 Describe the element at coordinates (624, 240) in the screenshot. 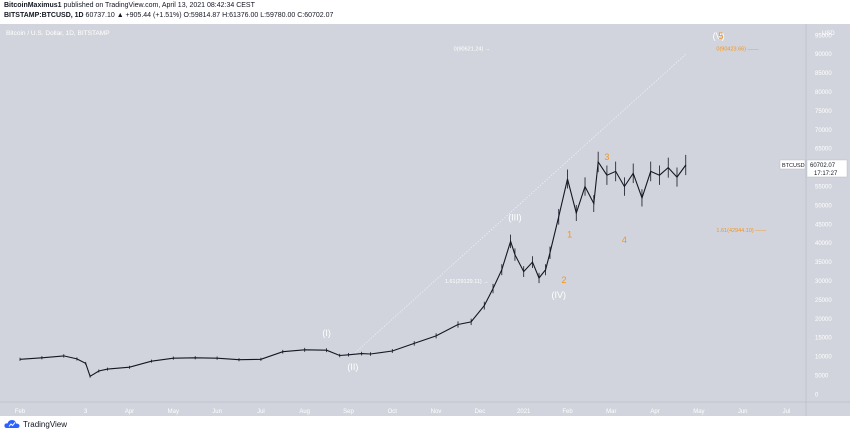

I see `annotation-label: 4` at that location.